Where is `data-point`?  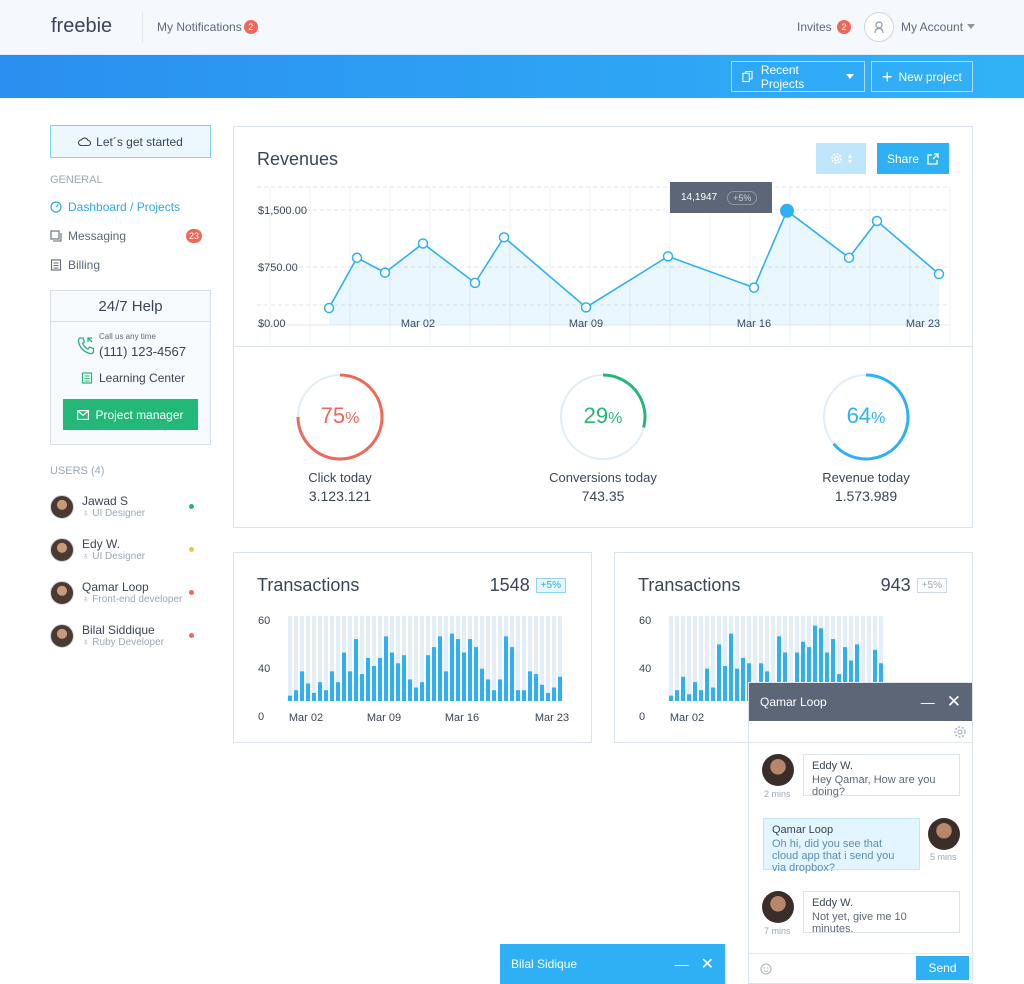 data-point is located at coordinates (329, 308).